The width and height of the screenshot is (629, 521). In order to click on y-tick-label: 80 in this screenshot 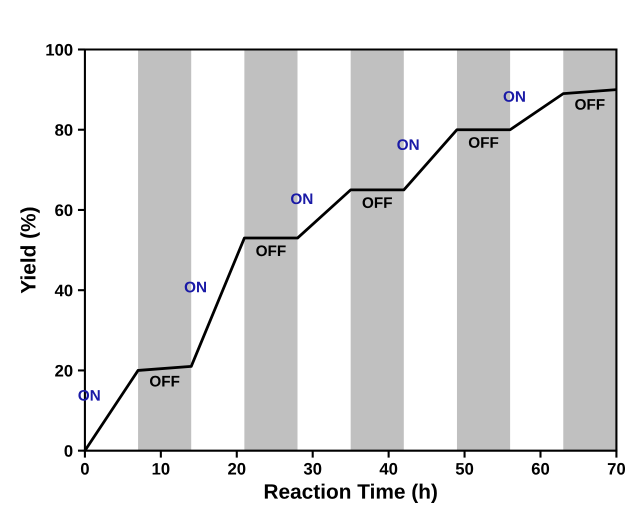, I will do `click(63, 130)`.